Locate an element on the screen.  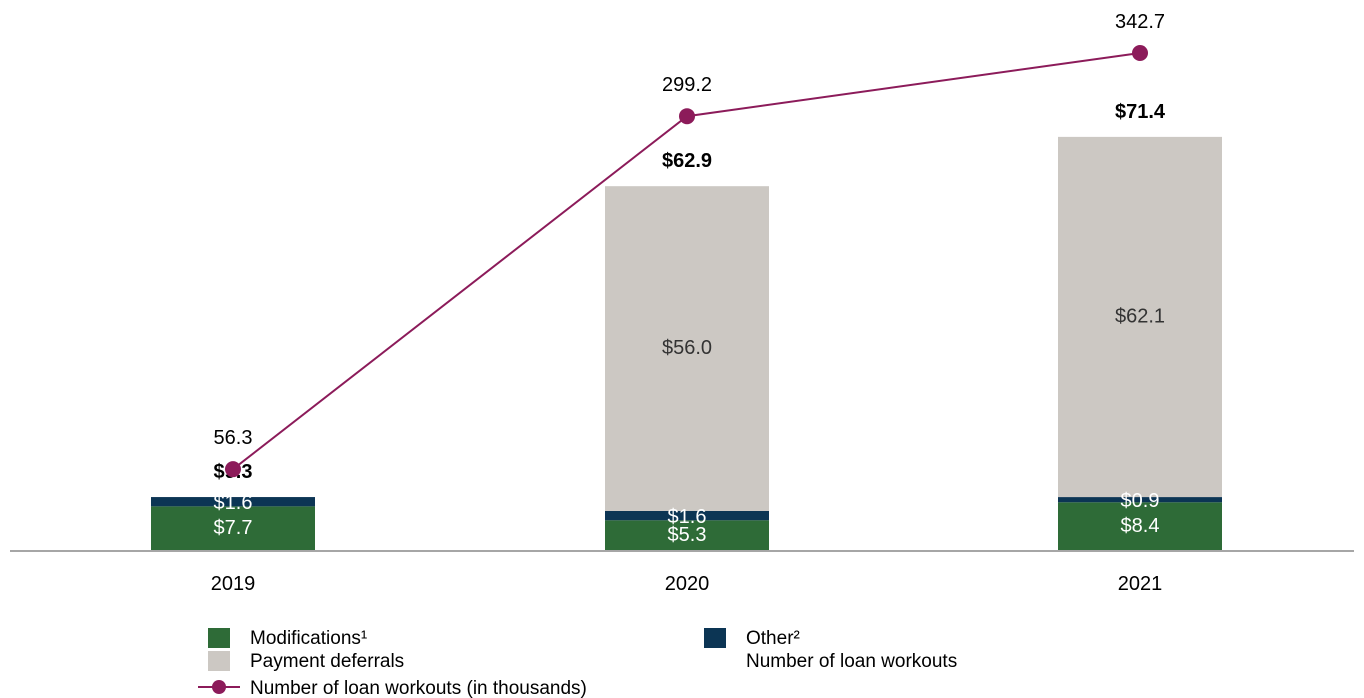
x-tick-label: 2020 is located at coordinates (687, 584).